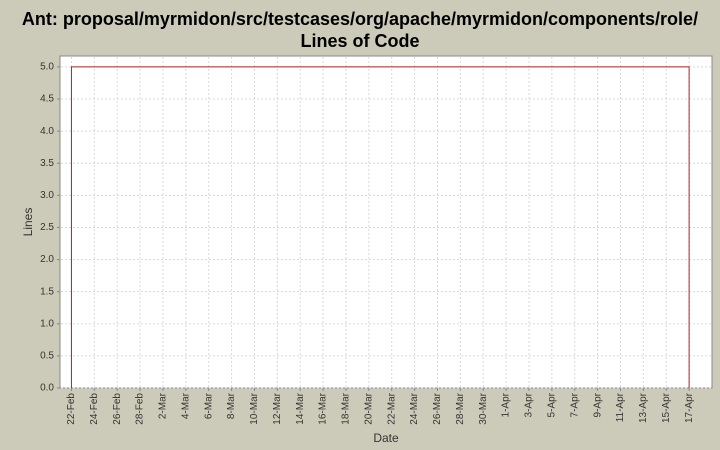  Describe the element at coordinates (689, 407) in the screenshot. I see `x-tick-label: 17-Apr` at that location.